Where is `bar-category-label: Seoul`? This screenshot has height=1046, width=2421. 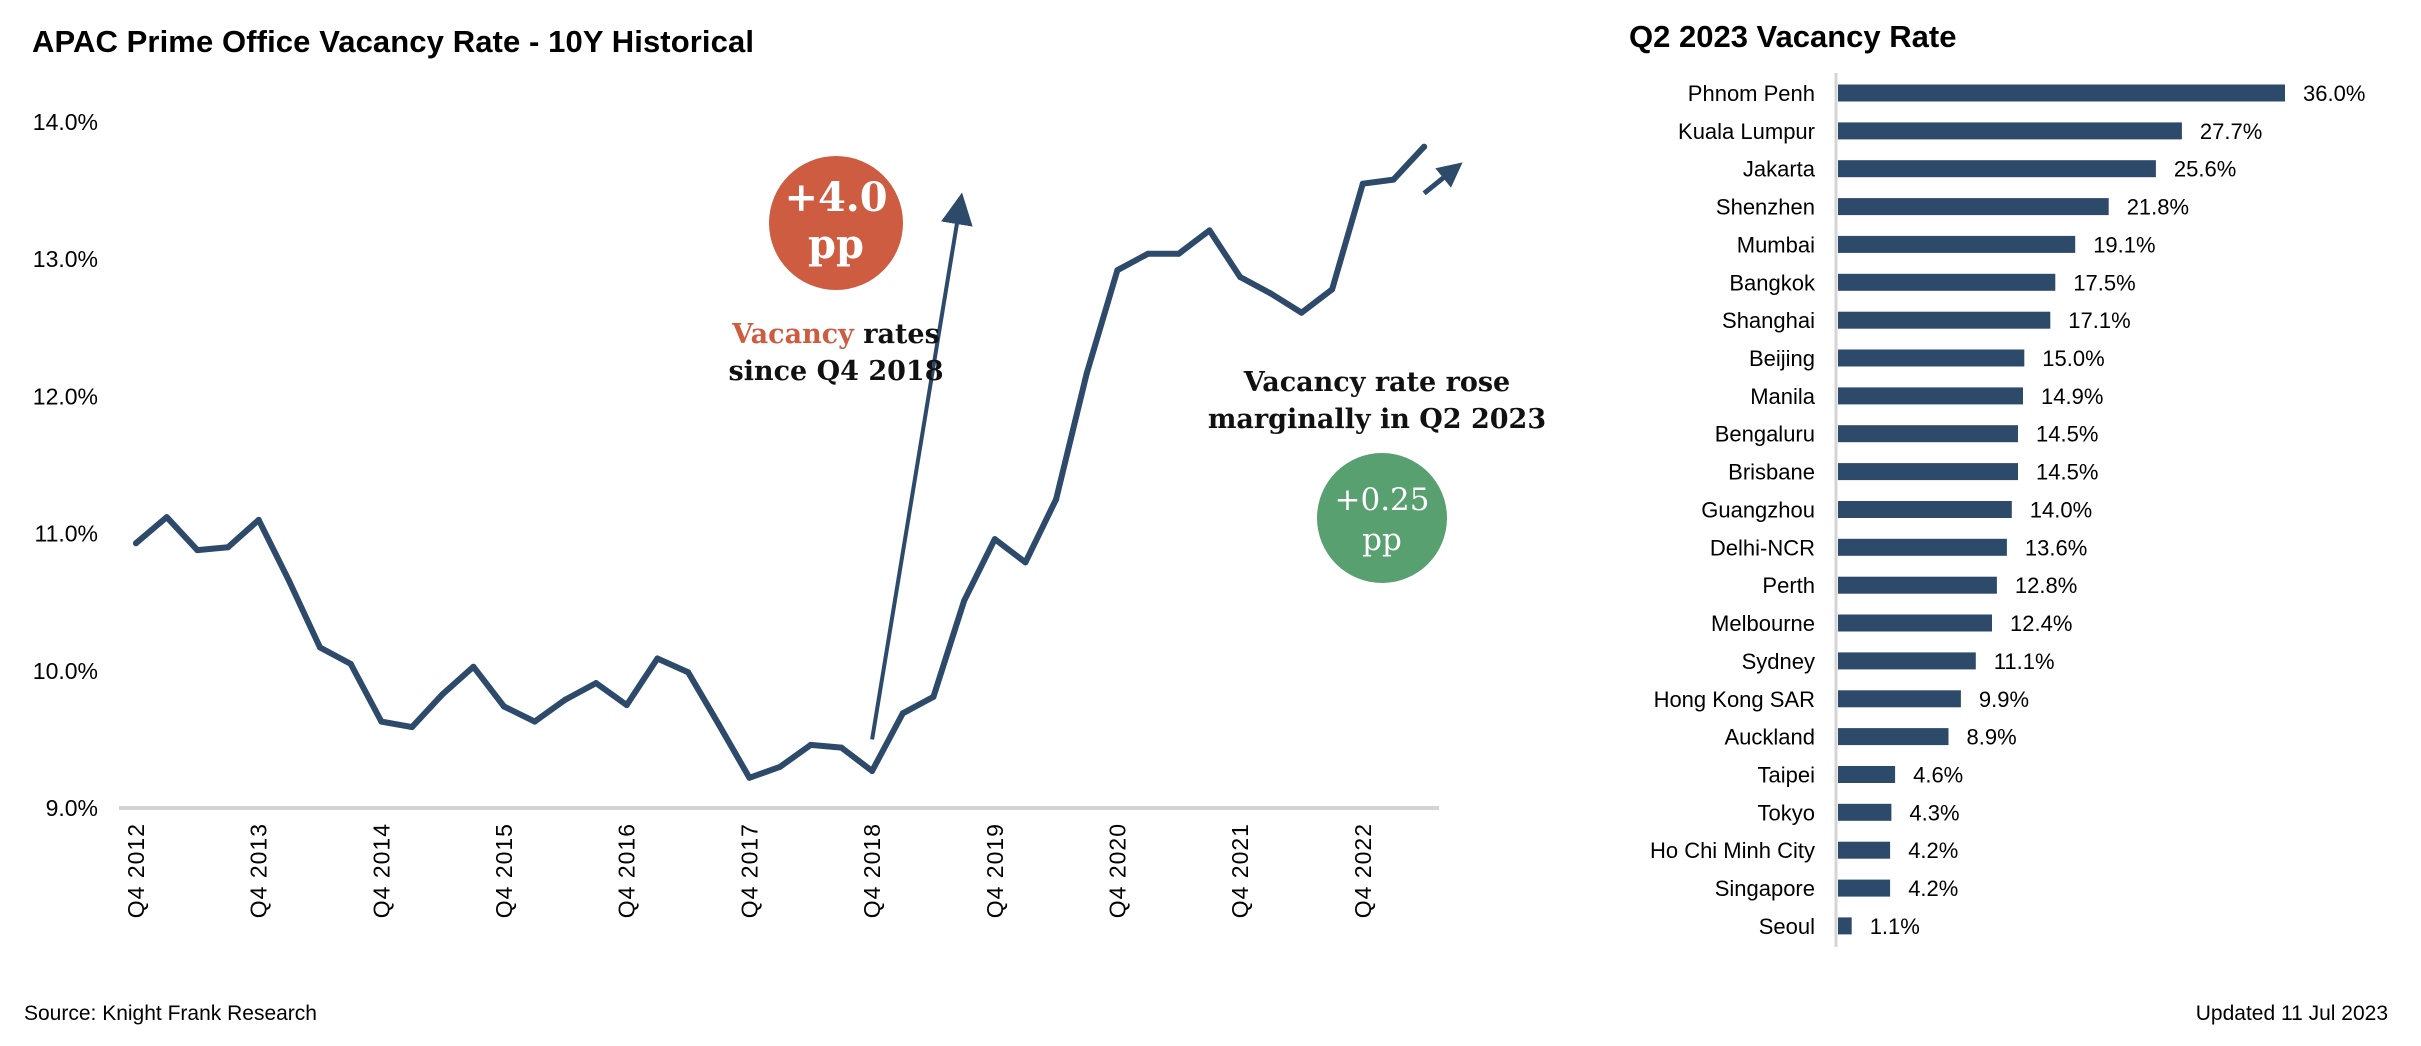 bar-category-label: Seoul is located at coordinates (1787, 926).